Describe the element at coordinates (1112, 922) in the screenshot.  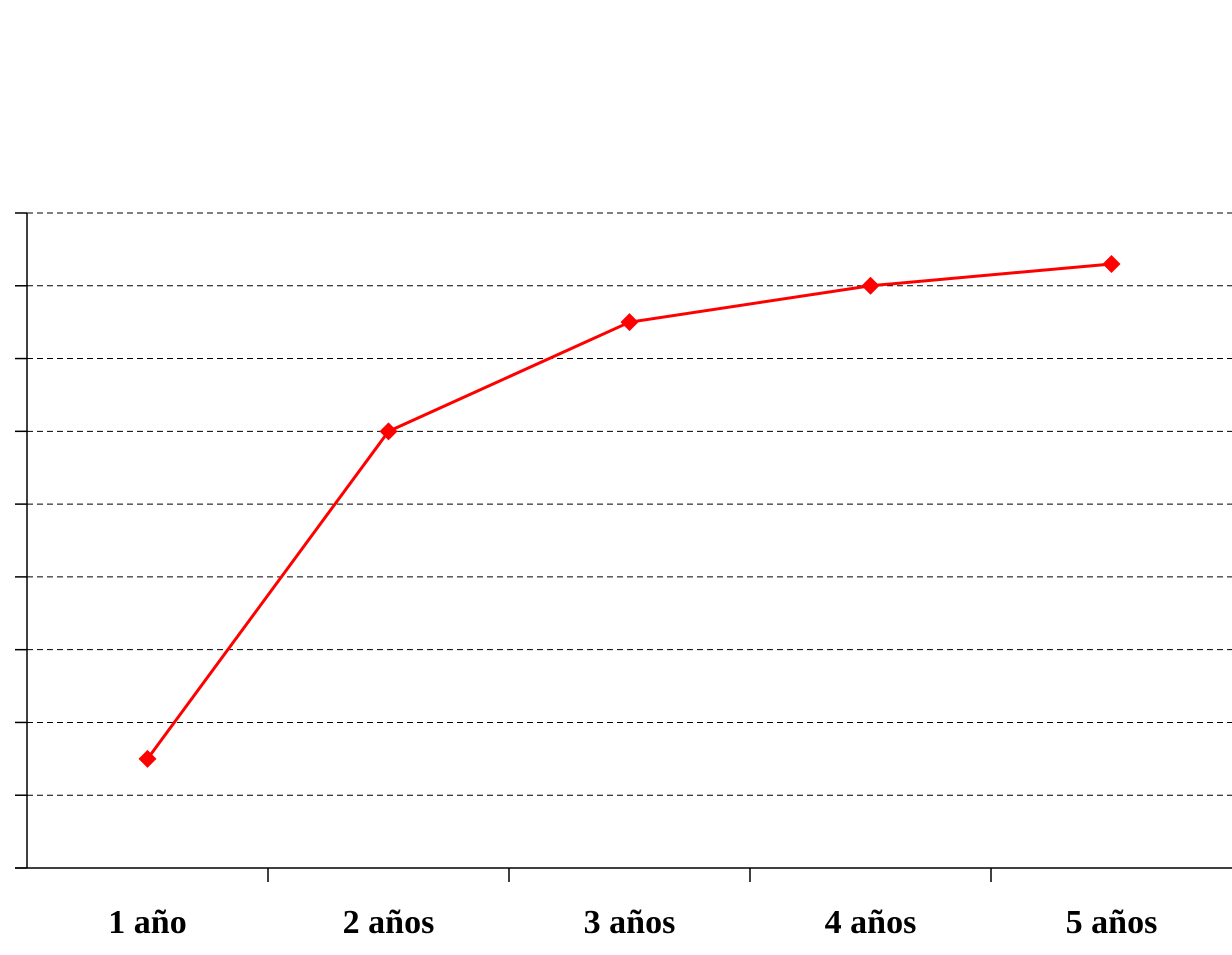
I see `x-tick-label: 5 años` at that location.